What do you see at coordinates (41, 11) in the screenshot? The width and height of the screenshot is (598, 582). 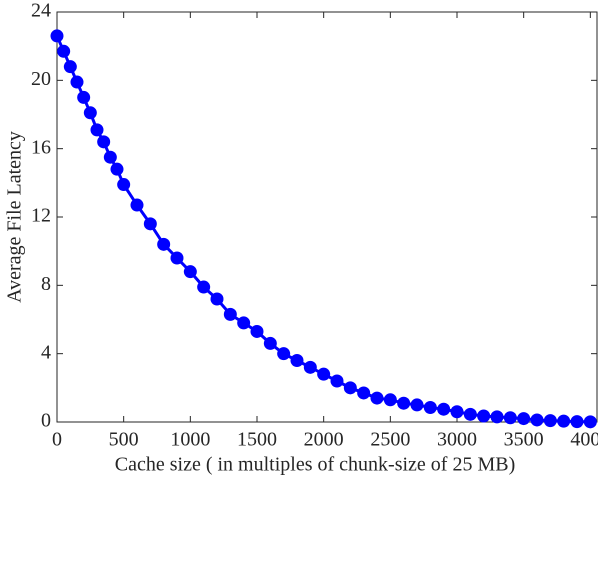 I see `y-tick-label: 24` at bounding box center [41, 11].